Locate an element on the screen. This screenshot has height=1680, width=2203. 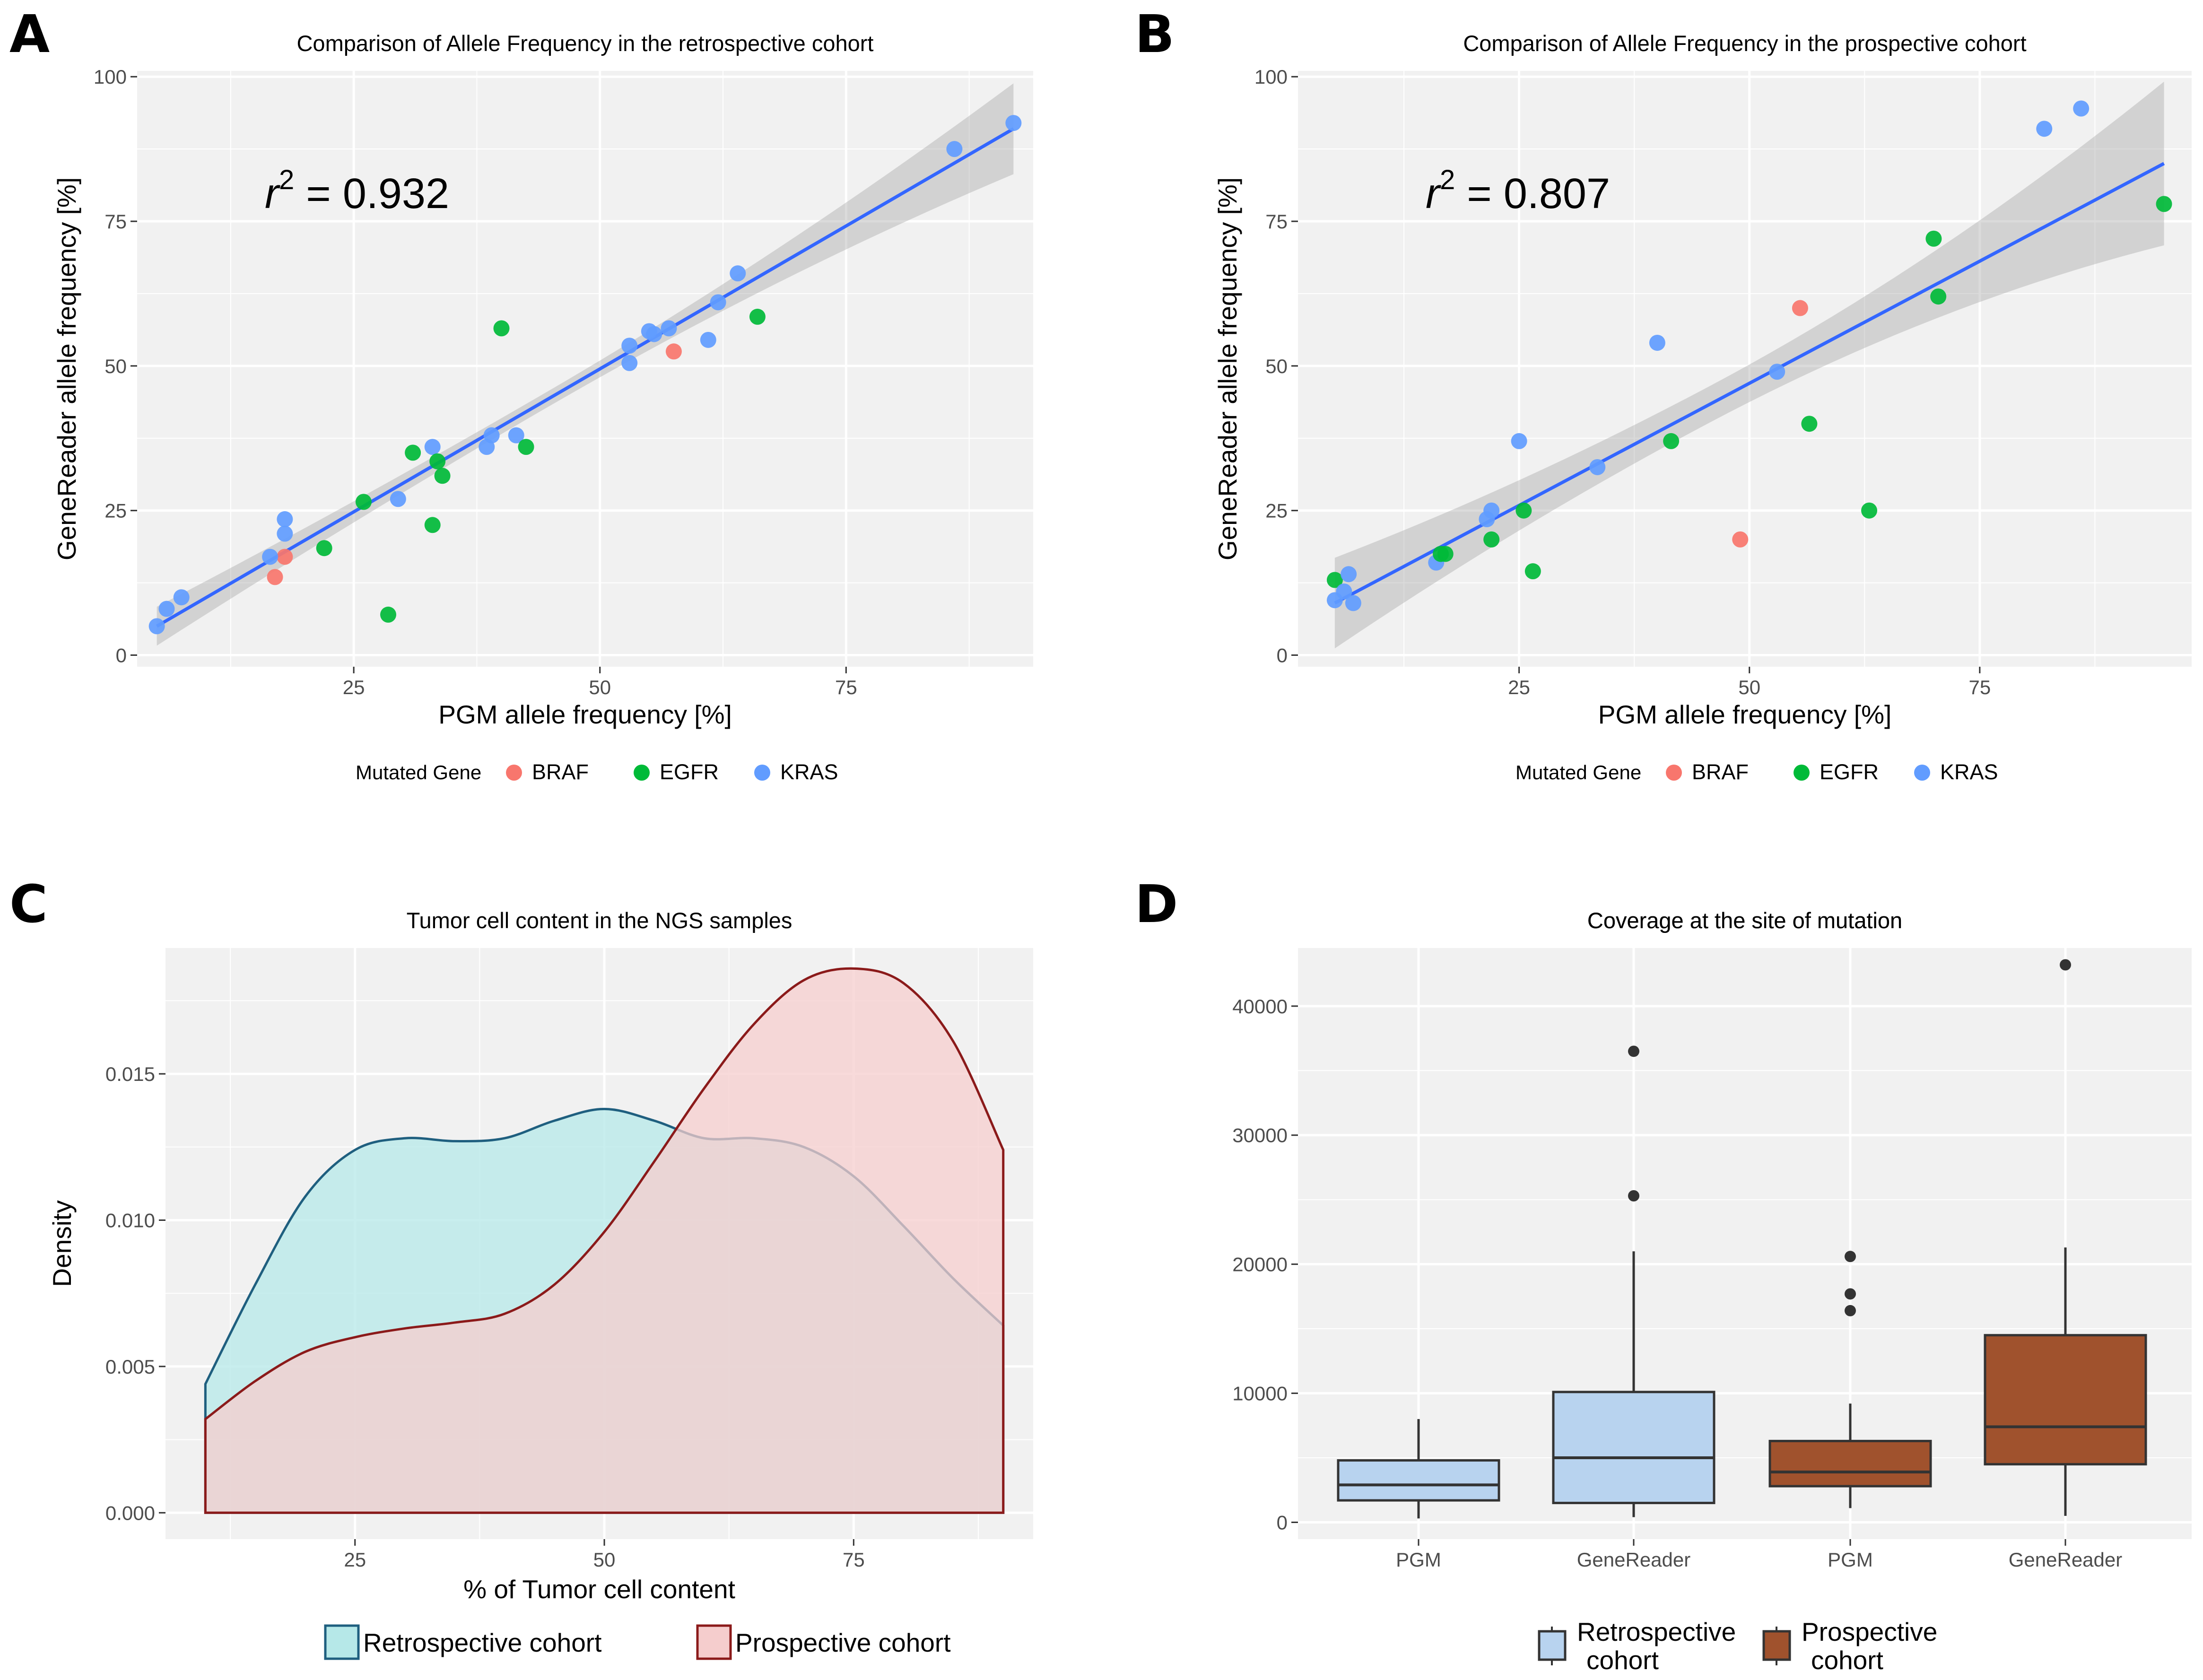
y-tick-label: 0.015 is located at coordinates (130, 1074).